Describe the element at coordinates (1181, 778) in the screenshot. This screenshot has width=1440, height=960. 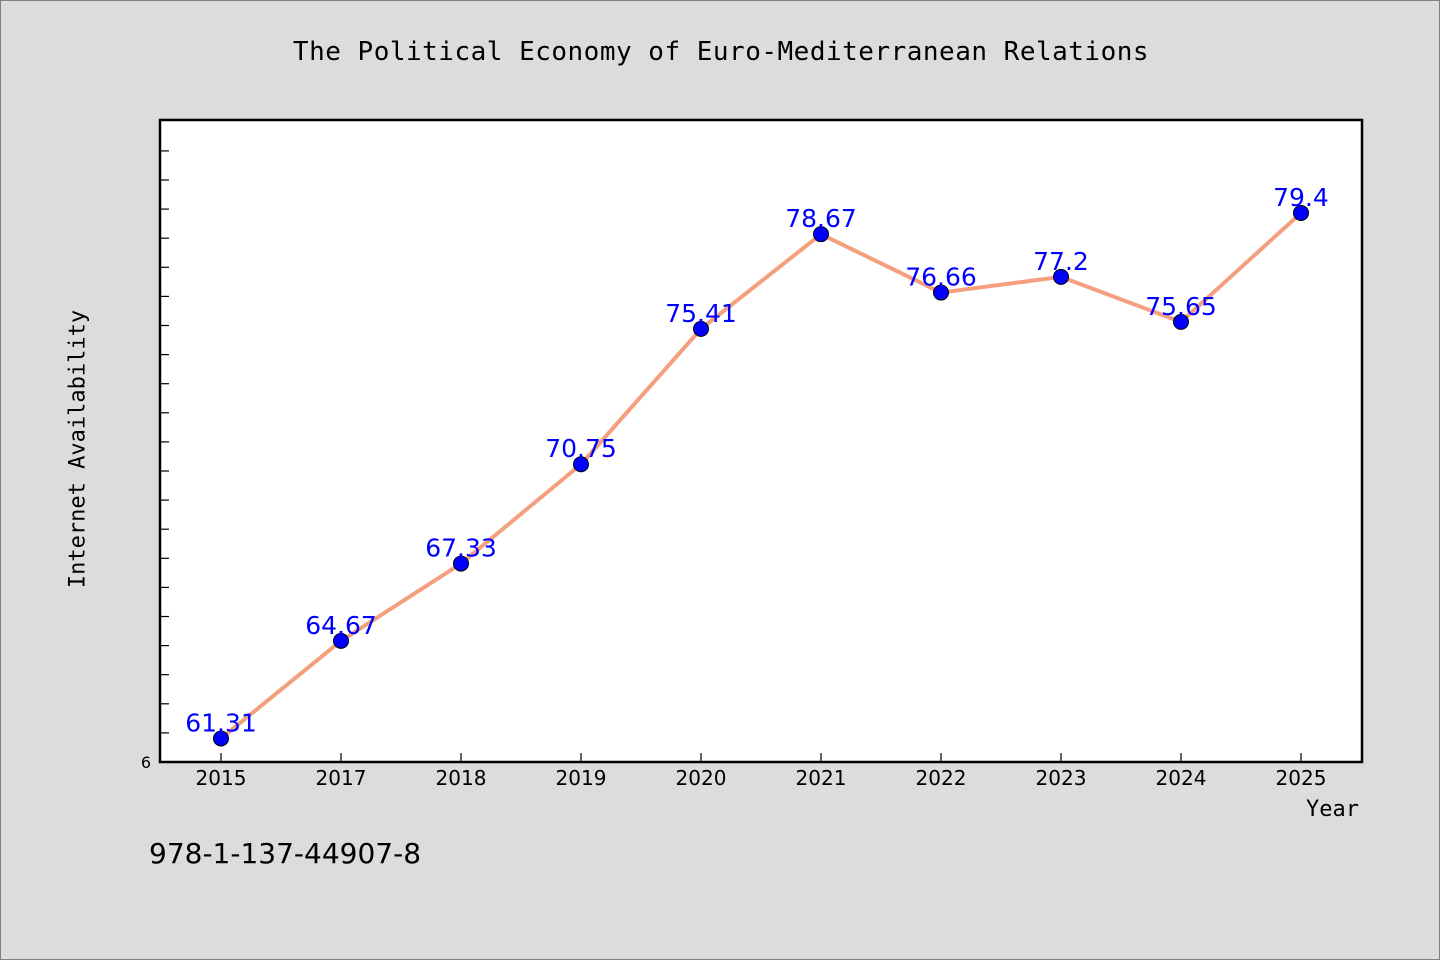
I see `x-tick-label: 2024` at that location.